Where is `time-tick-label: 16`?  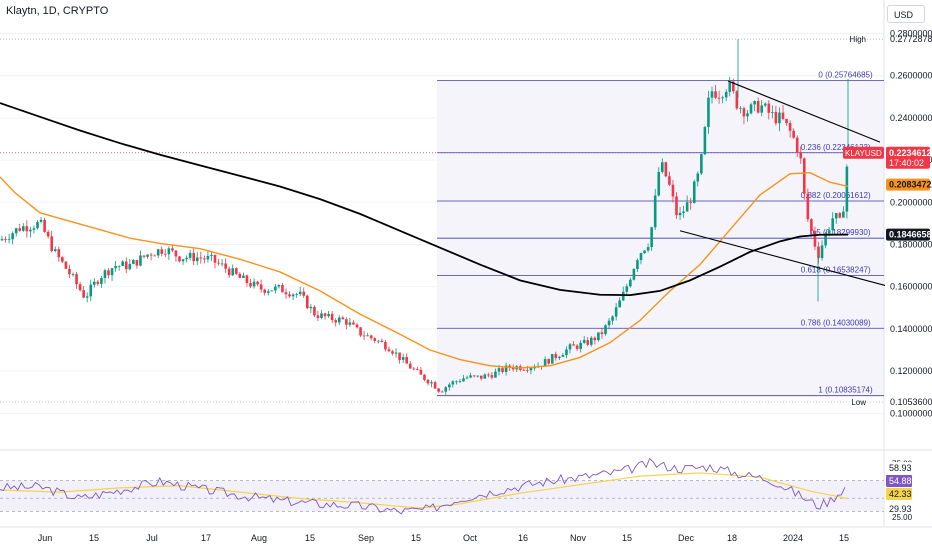
time-tick-label: 16 is located at coordinates (523, 538).